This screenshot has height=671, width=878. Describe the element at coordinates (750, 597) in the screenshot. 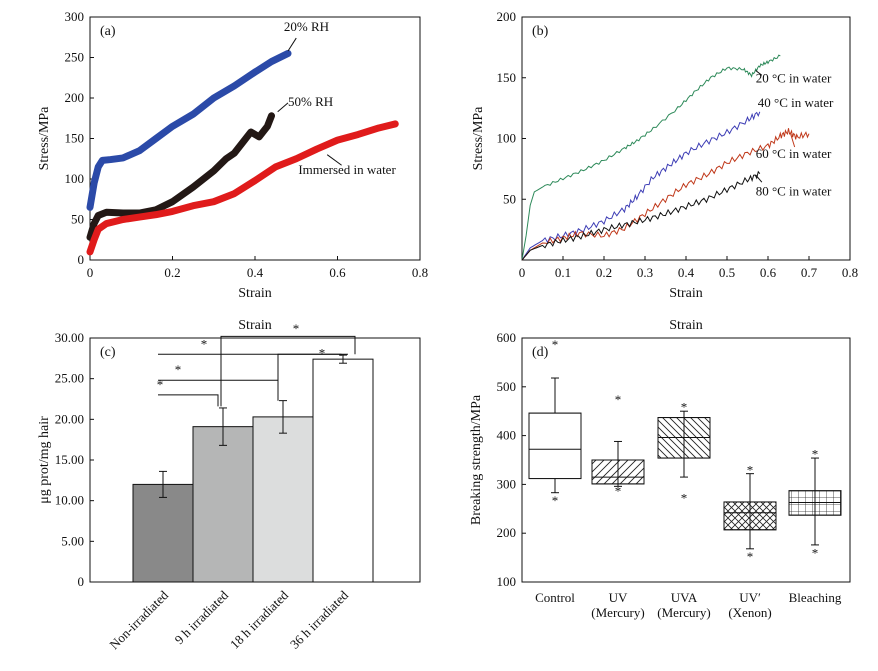

I see `category-label: UV′` at that location.